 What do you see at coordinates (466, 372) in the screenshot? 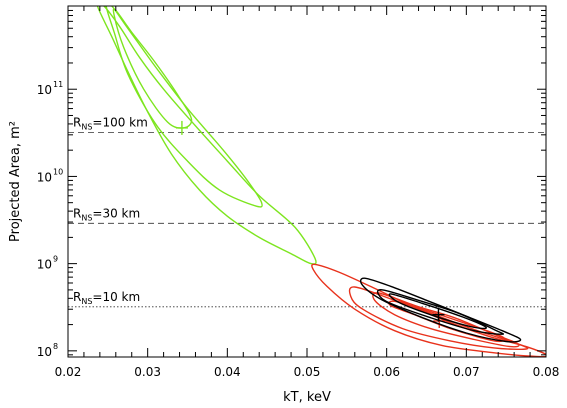
I see `x-tick-label: 0.07` at bounding box center [466, 372].